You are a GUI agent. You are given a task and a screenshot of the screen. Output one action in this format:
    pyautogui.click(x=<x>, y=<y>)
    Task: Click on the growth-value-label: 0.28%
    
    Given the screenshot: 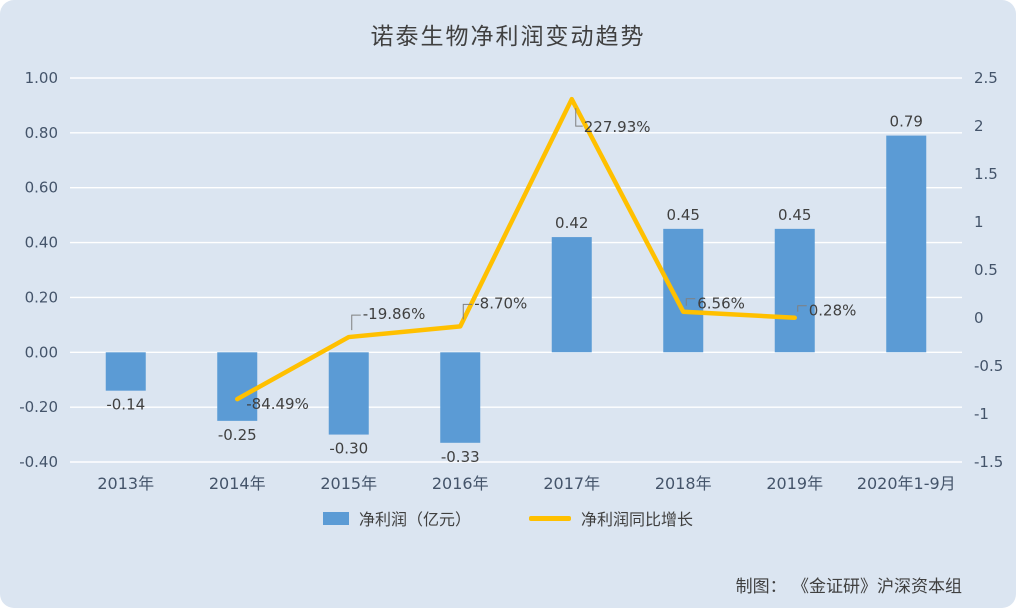 What is the action you would take?
    pyautogui.click(x=833, y=311)
    